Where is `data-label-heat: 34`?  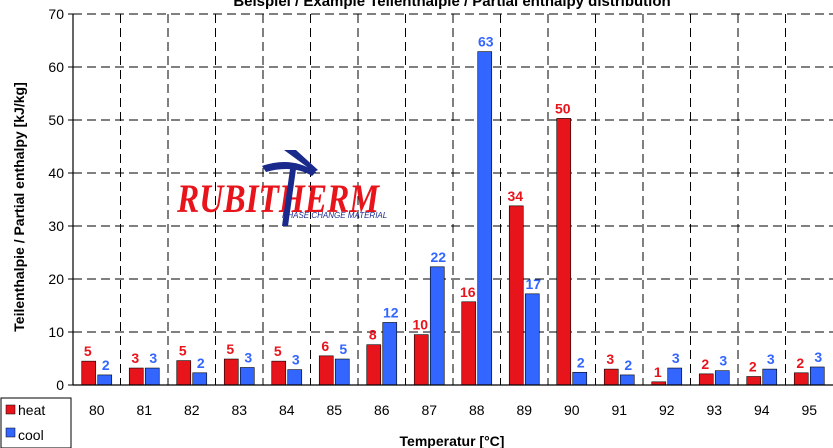
data-label-heat: 34 is located at coordinates (515, 196).